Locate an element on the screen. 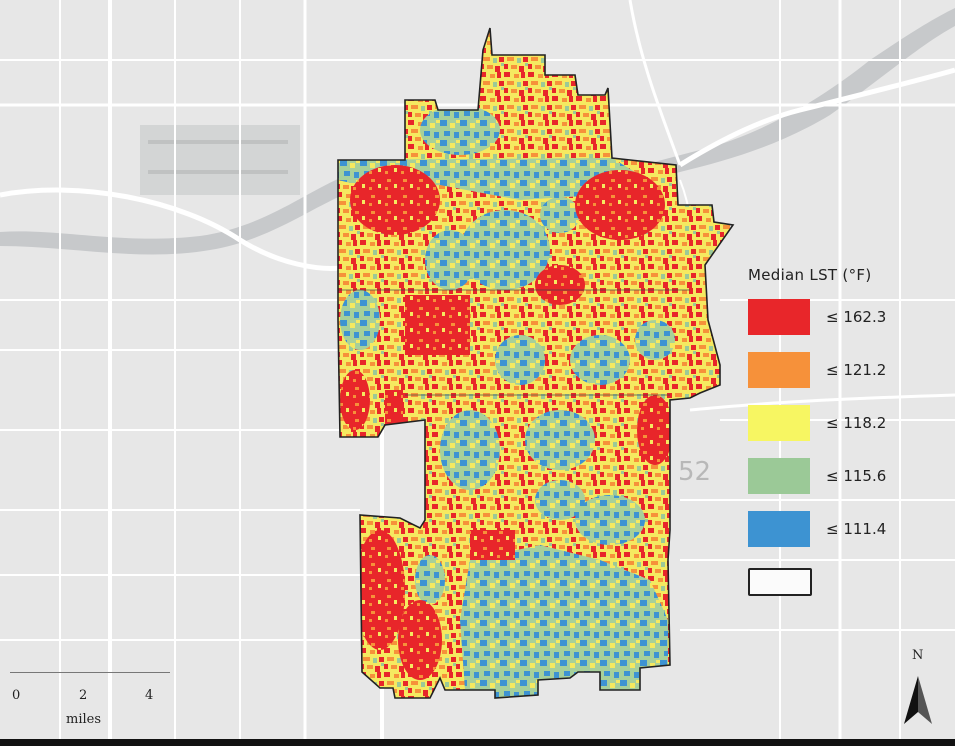  airport-area is located at coordinates (220, 160).